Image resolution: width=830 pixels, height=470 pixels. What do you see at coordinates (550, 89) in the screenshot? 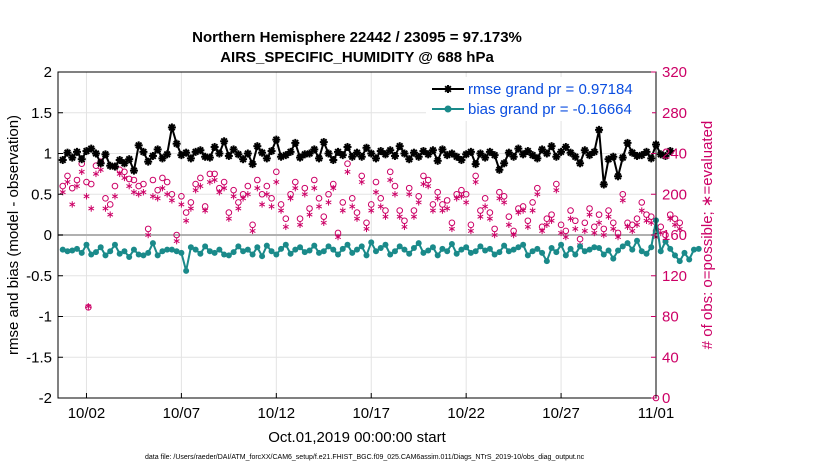
I see `legend-rmse-label: rmse grand pr = 0.97184` at bounding box center [550, 89].